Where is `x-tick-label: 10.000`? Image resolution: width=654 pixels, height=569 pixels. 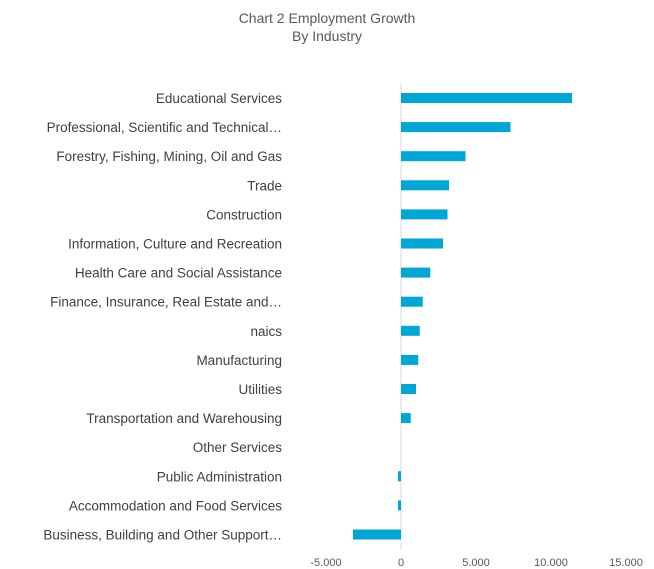
x-tick-label: 10.000 is located at coordinates (551, 563).